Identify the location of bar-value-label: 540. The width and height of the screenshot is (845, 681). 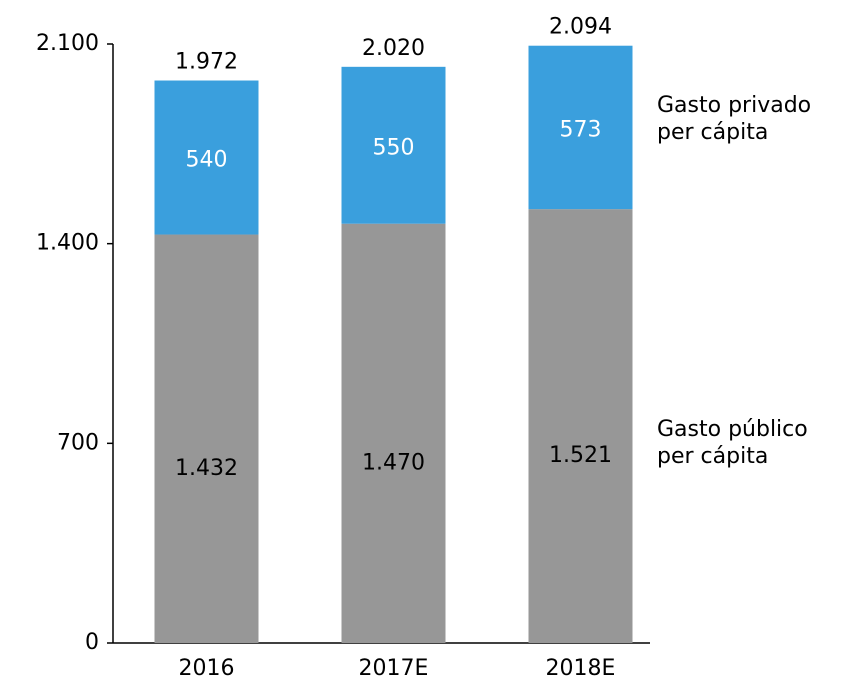
(207, 160).